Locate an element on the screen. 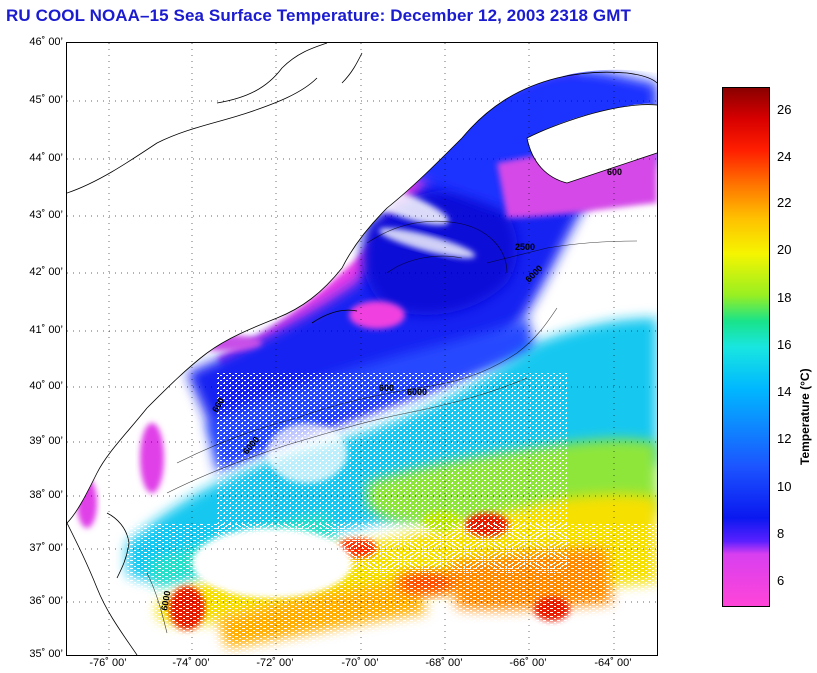 Image resolution: width=817 pixels, height=673 pixels. colorbar-tick-18: 18 is located at coordinates (784, 297).